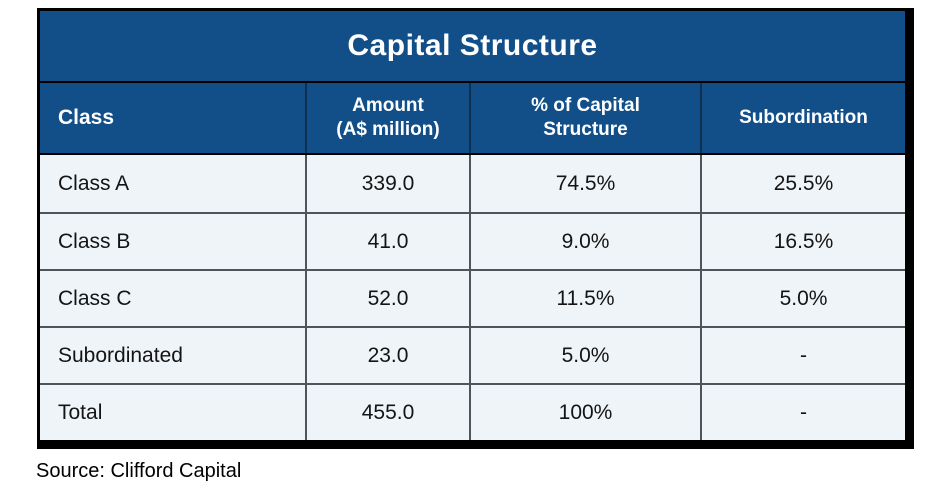 The width and height of the screenshot is (937, 499). I want to click on header-pct-capital: % of Capital Structure, so click(584, 118).